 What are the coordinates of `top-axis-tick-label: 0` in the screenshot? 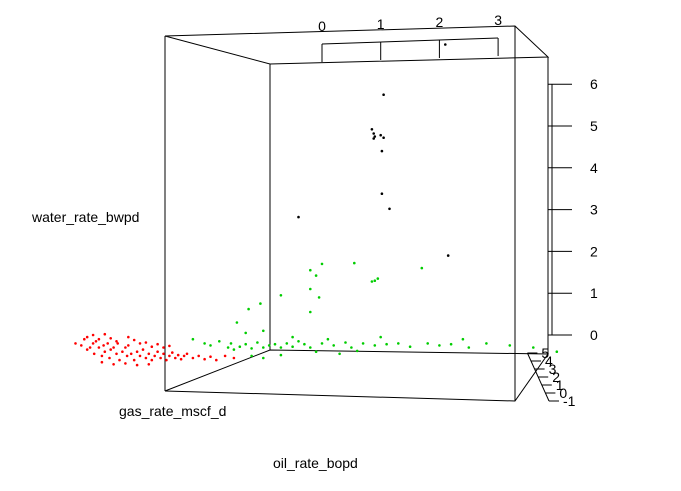 It's located at (322, 26).